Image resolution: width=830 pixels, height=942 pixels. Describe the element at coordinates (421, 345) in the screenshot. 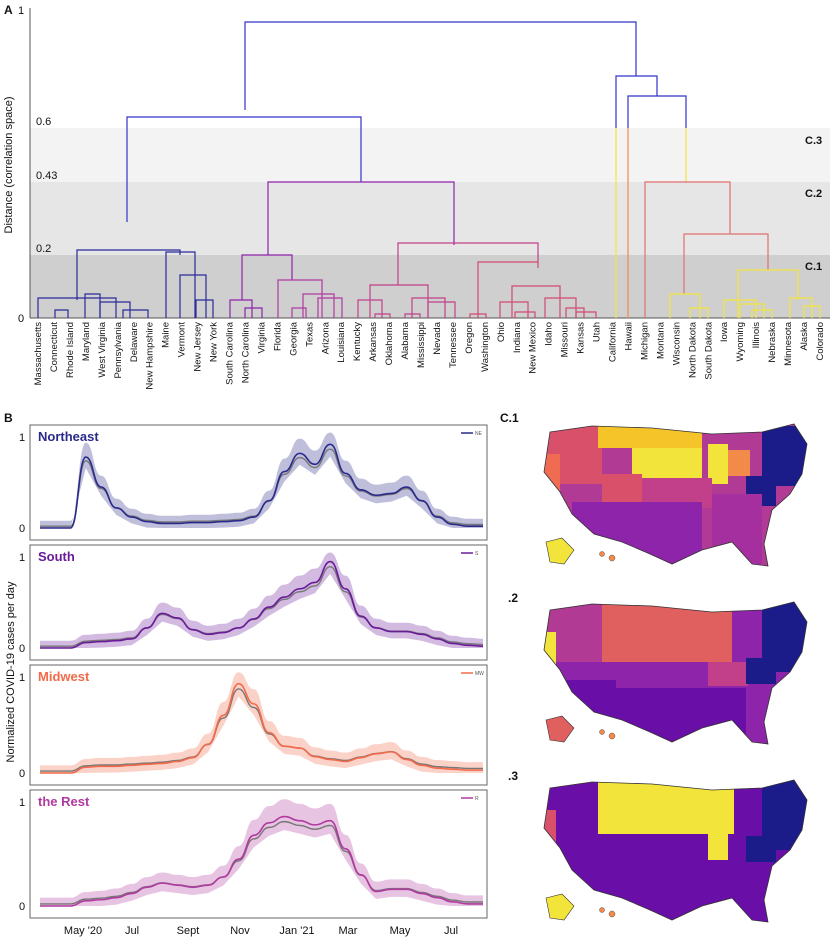

I see `leaf-label: Mississippi` at that location.